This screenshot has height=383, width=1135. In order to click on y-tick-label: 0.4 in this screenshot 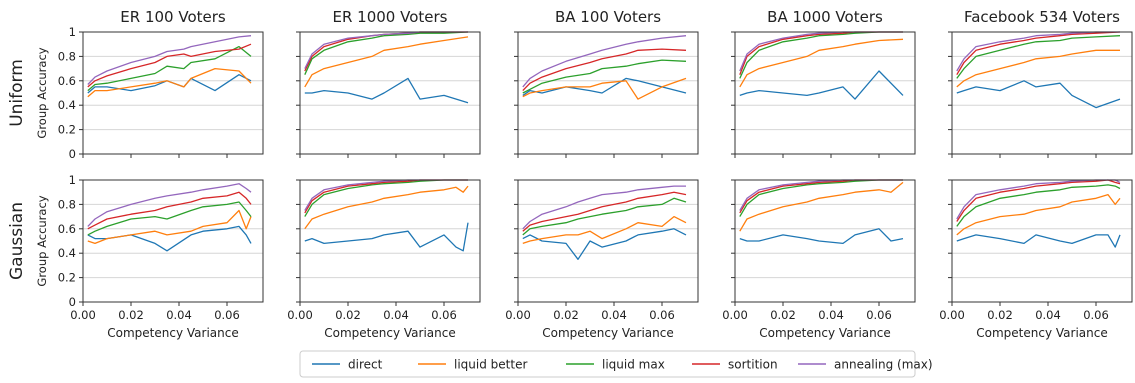, I will do `click(67, 105)`.